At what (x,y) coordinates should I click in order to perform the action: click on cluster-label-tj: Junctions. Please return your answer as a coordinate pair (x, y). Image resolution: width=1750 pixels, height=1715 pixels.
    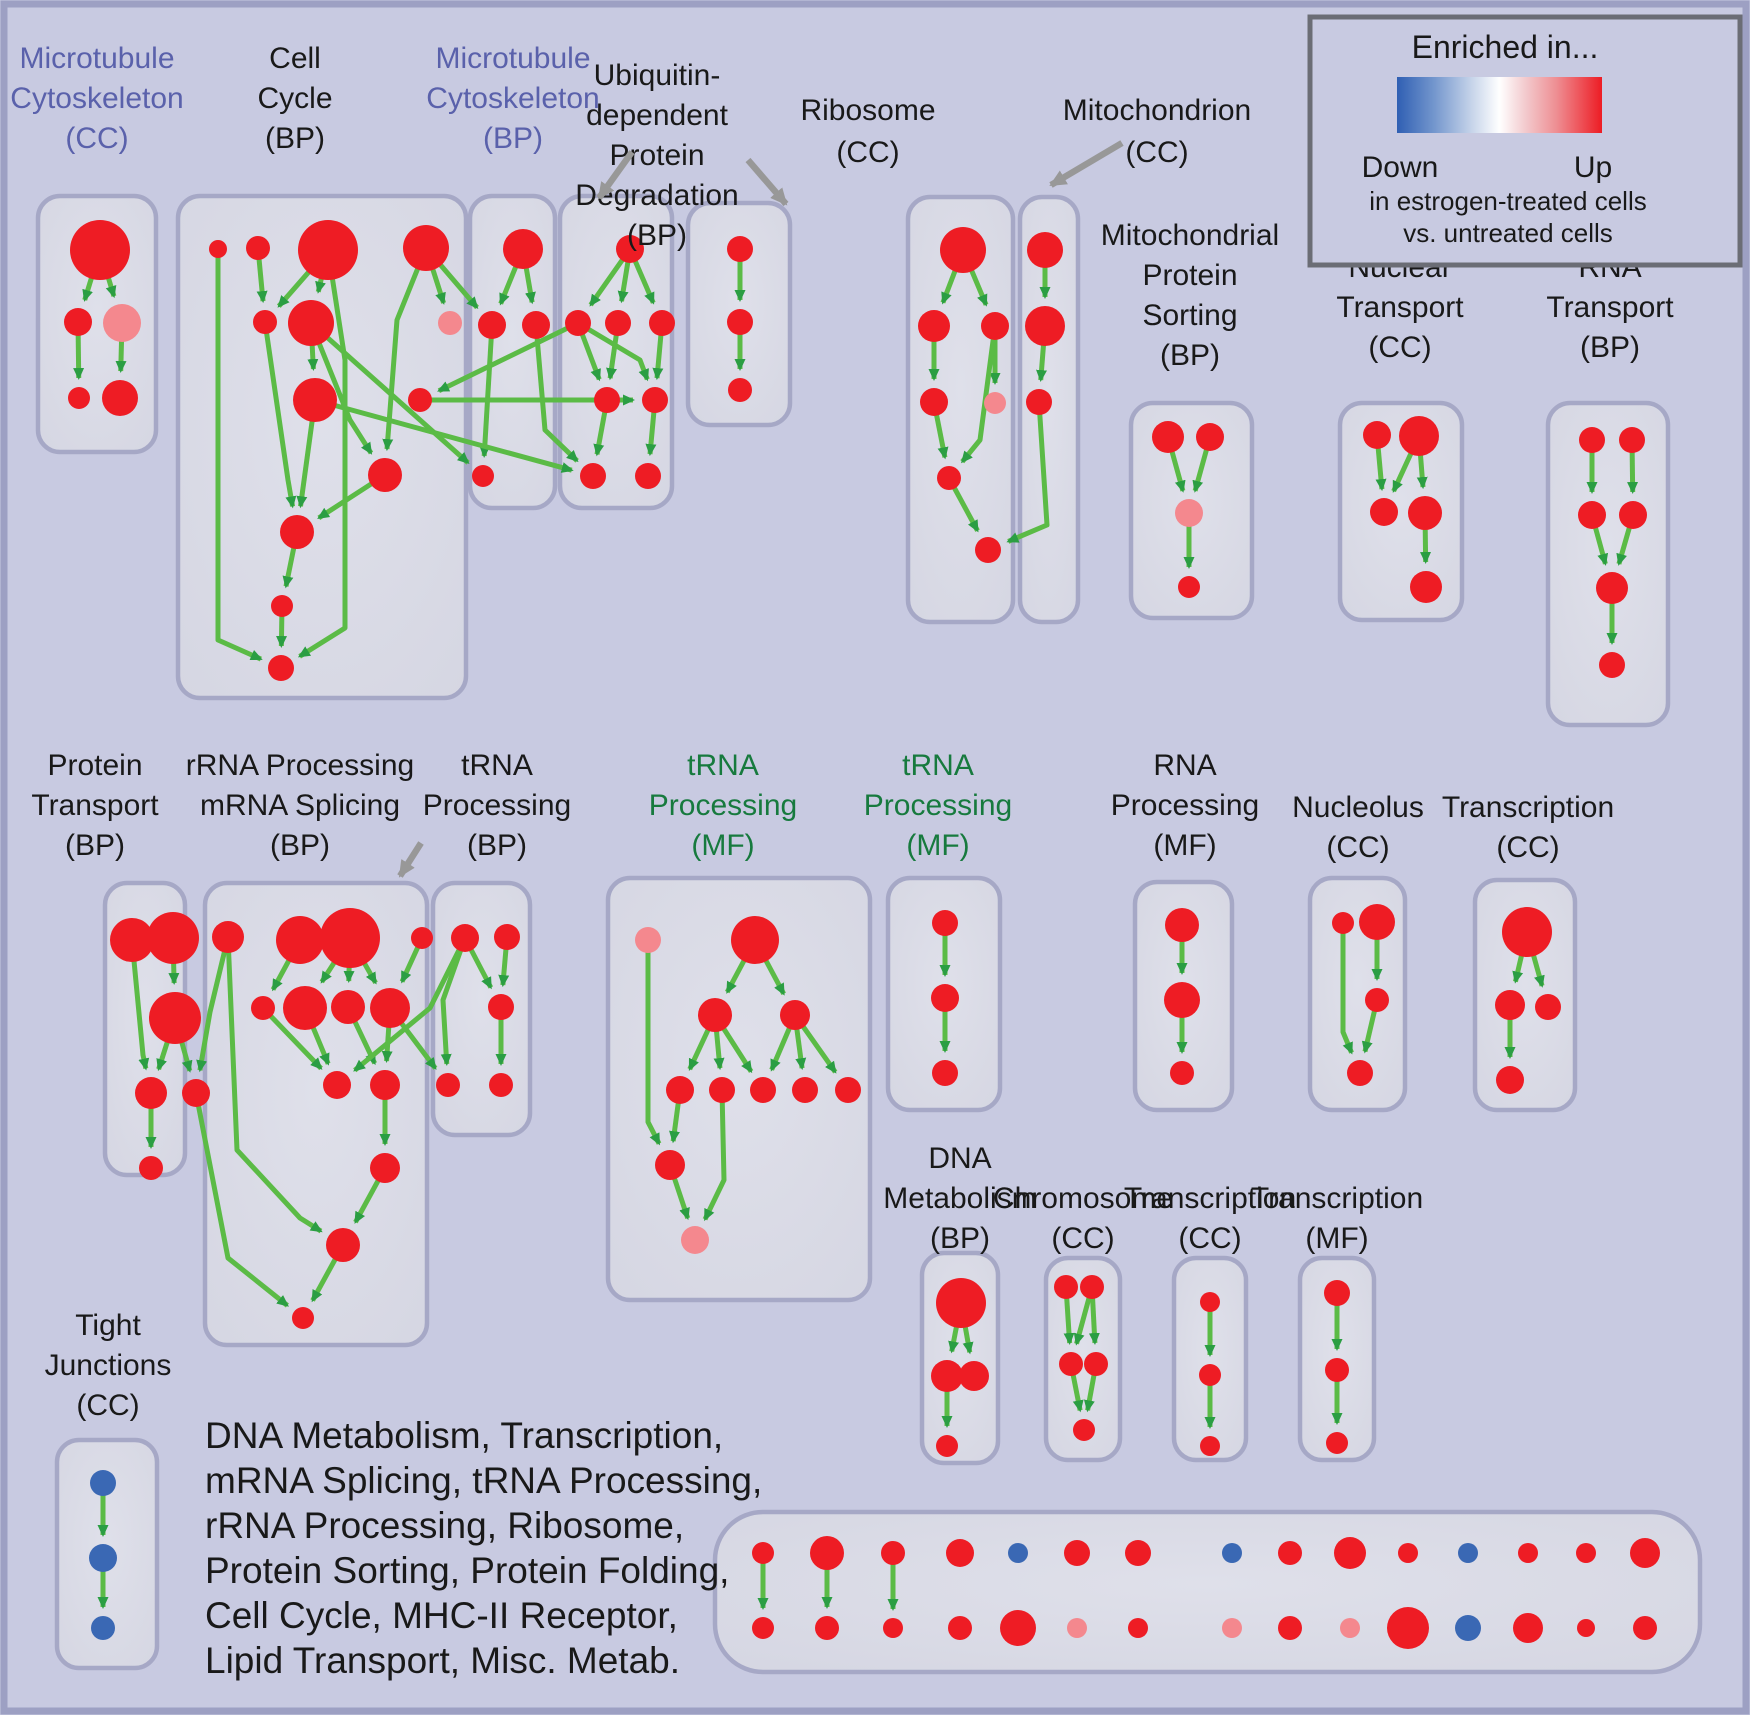
    Looking at the image, I should click on (108, 1365).